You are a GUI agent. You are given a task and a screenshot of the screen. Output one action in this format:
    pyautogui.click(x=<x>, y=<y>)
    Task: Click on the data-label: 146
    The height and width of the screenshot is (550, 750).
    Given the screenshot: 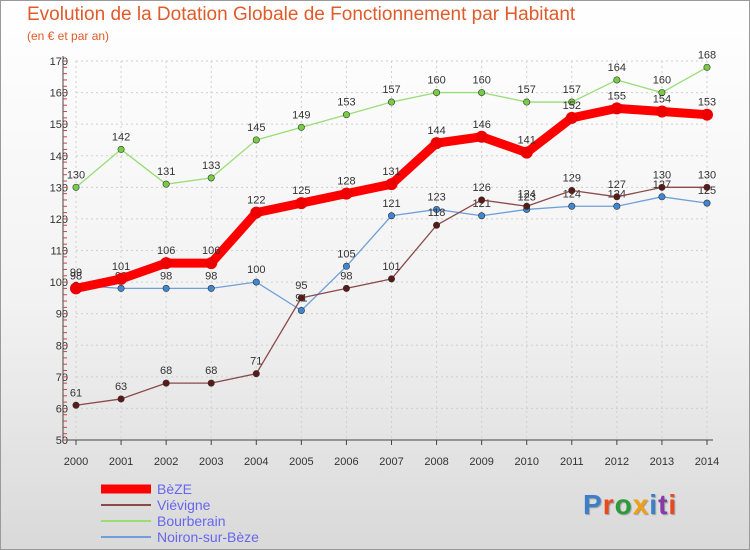 What is the action you would take?
    pyautogui.click(x=481, y=125)
    